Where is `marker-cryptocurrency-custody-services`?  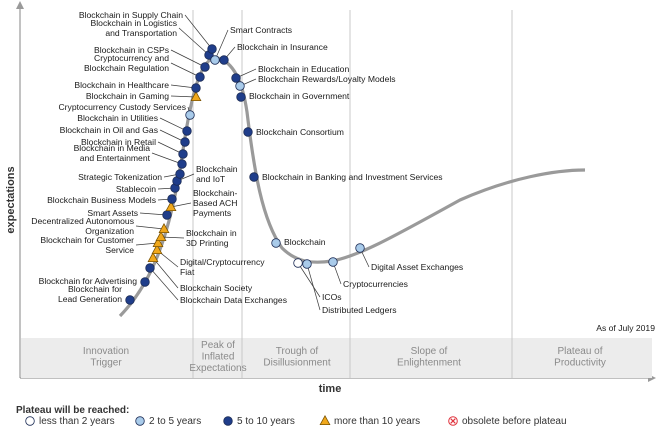 marker-cryptocurrency-custody-services is located at coordinates (190, 115).